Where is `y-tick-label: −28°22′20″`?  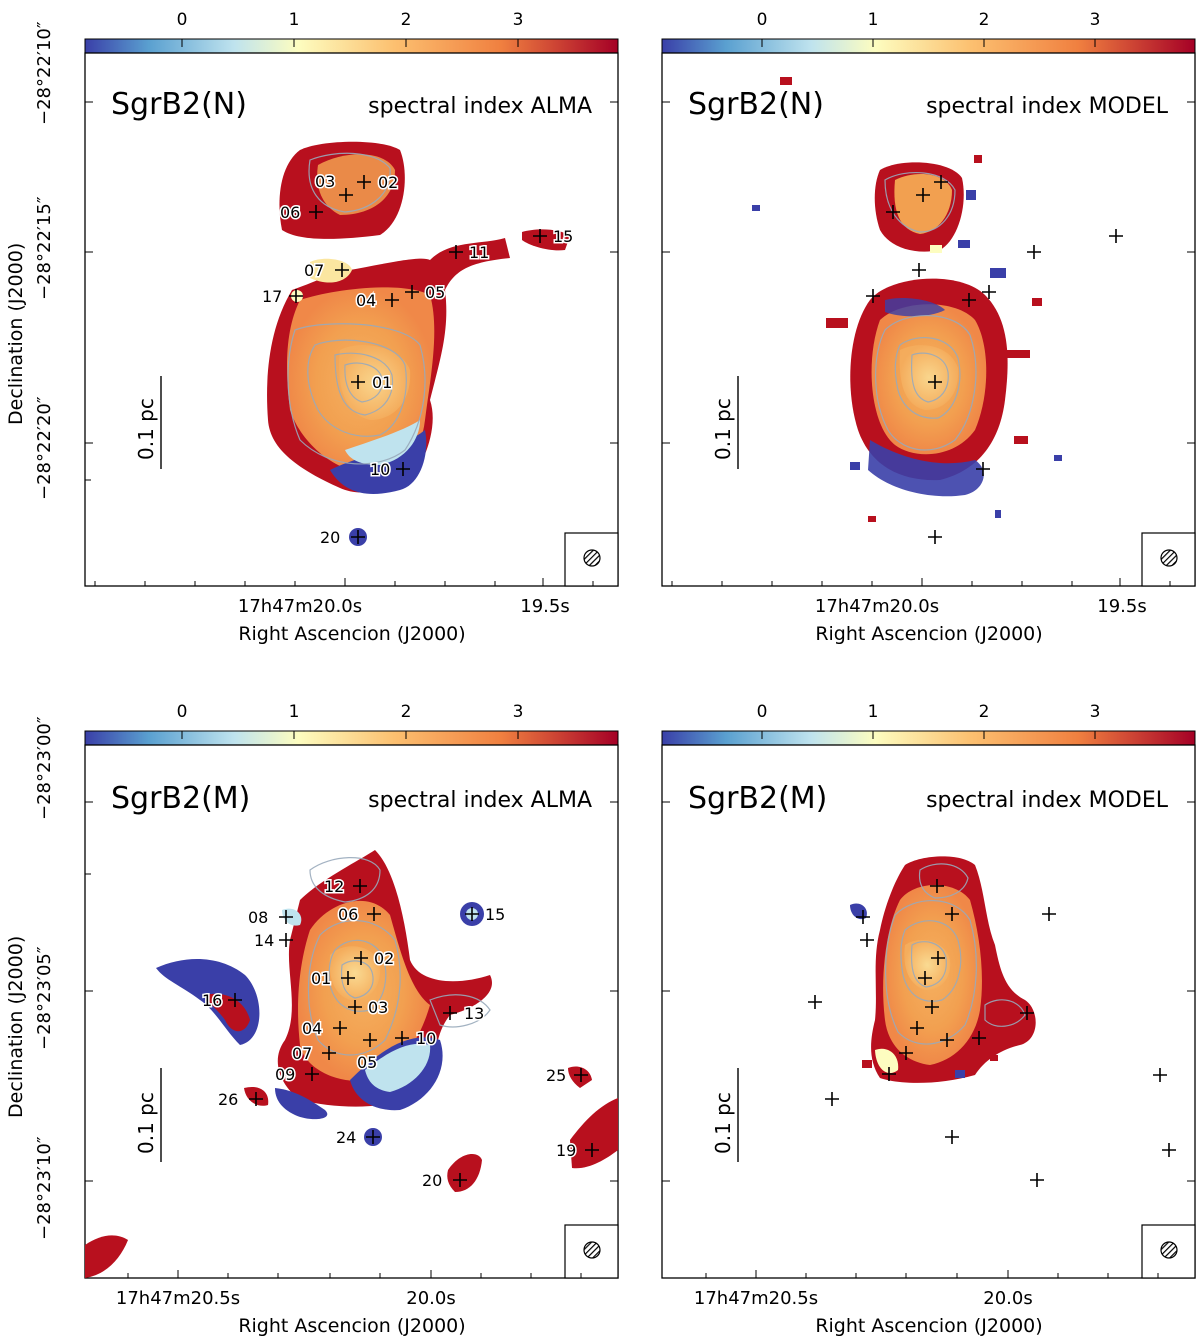 y-tick-label: −28°22′20″ is located at coordinates (44, 448).